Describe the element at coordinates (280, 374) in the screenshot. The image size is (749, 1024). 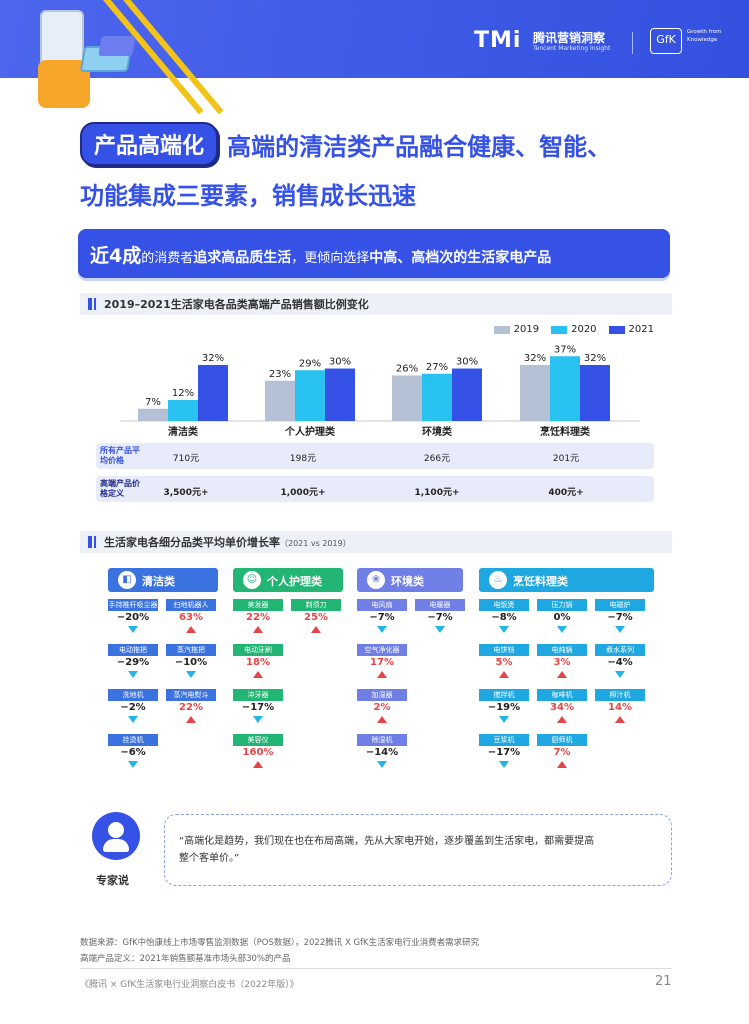
I see `bar-label: 23%` at that location.